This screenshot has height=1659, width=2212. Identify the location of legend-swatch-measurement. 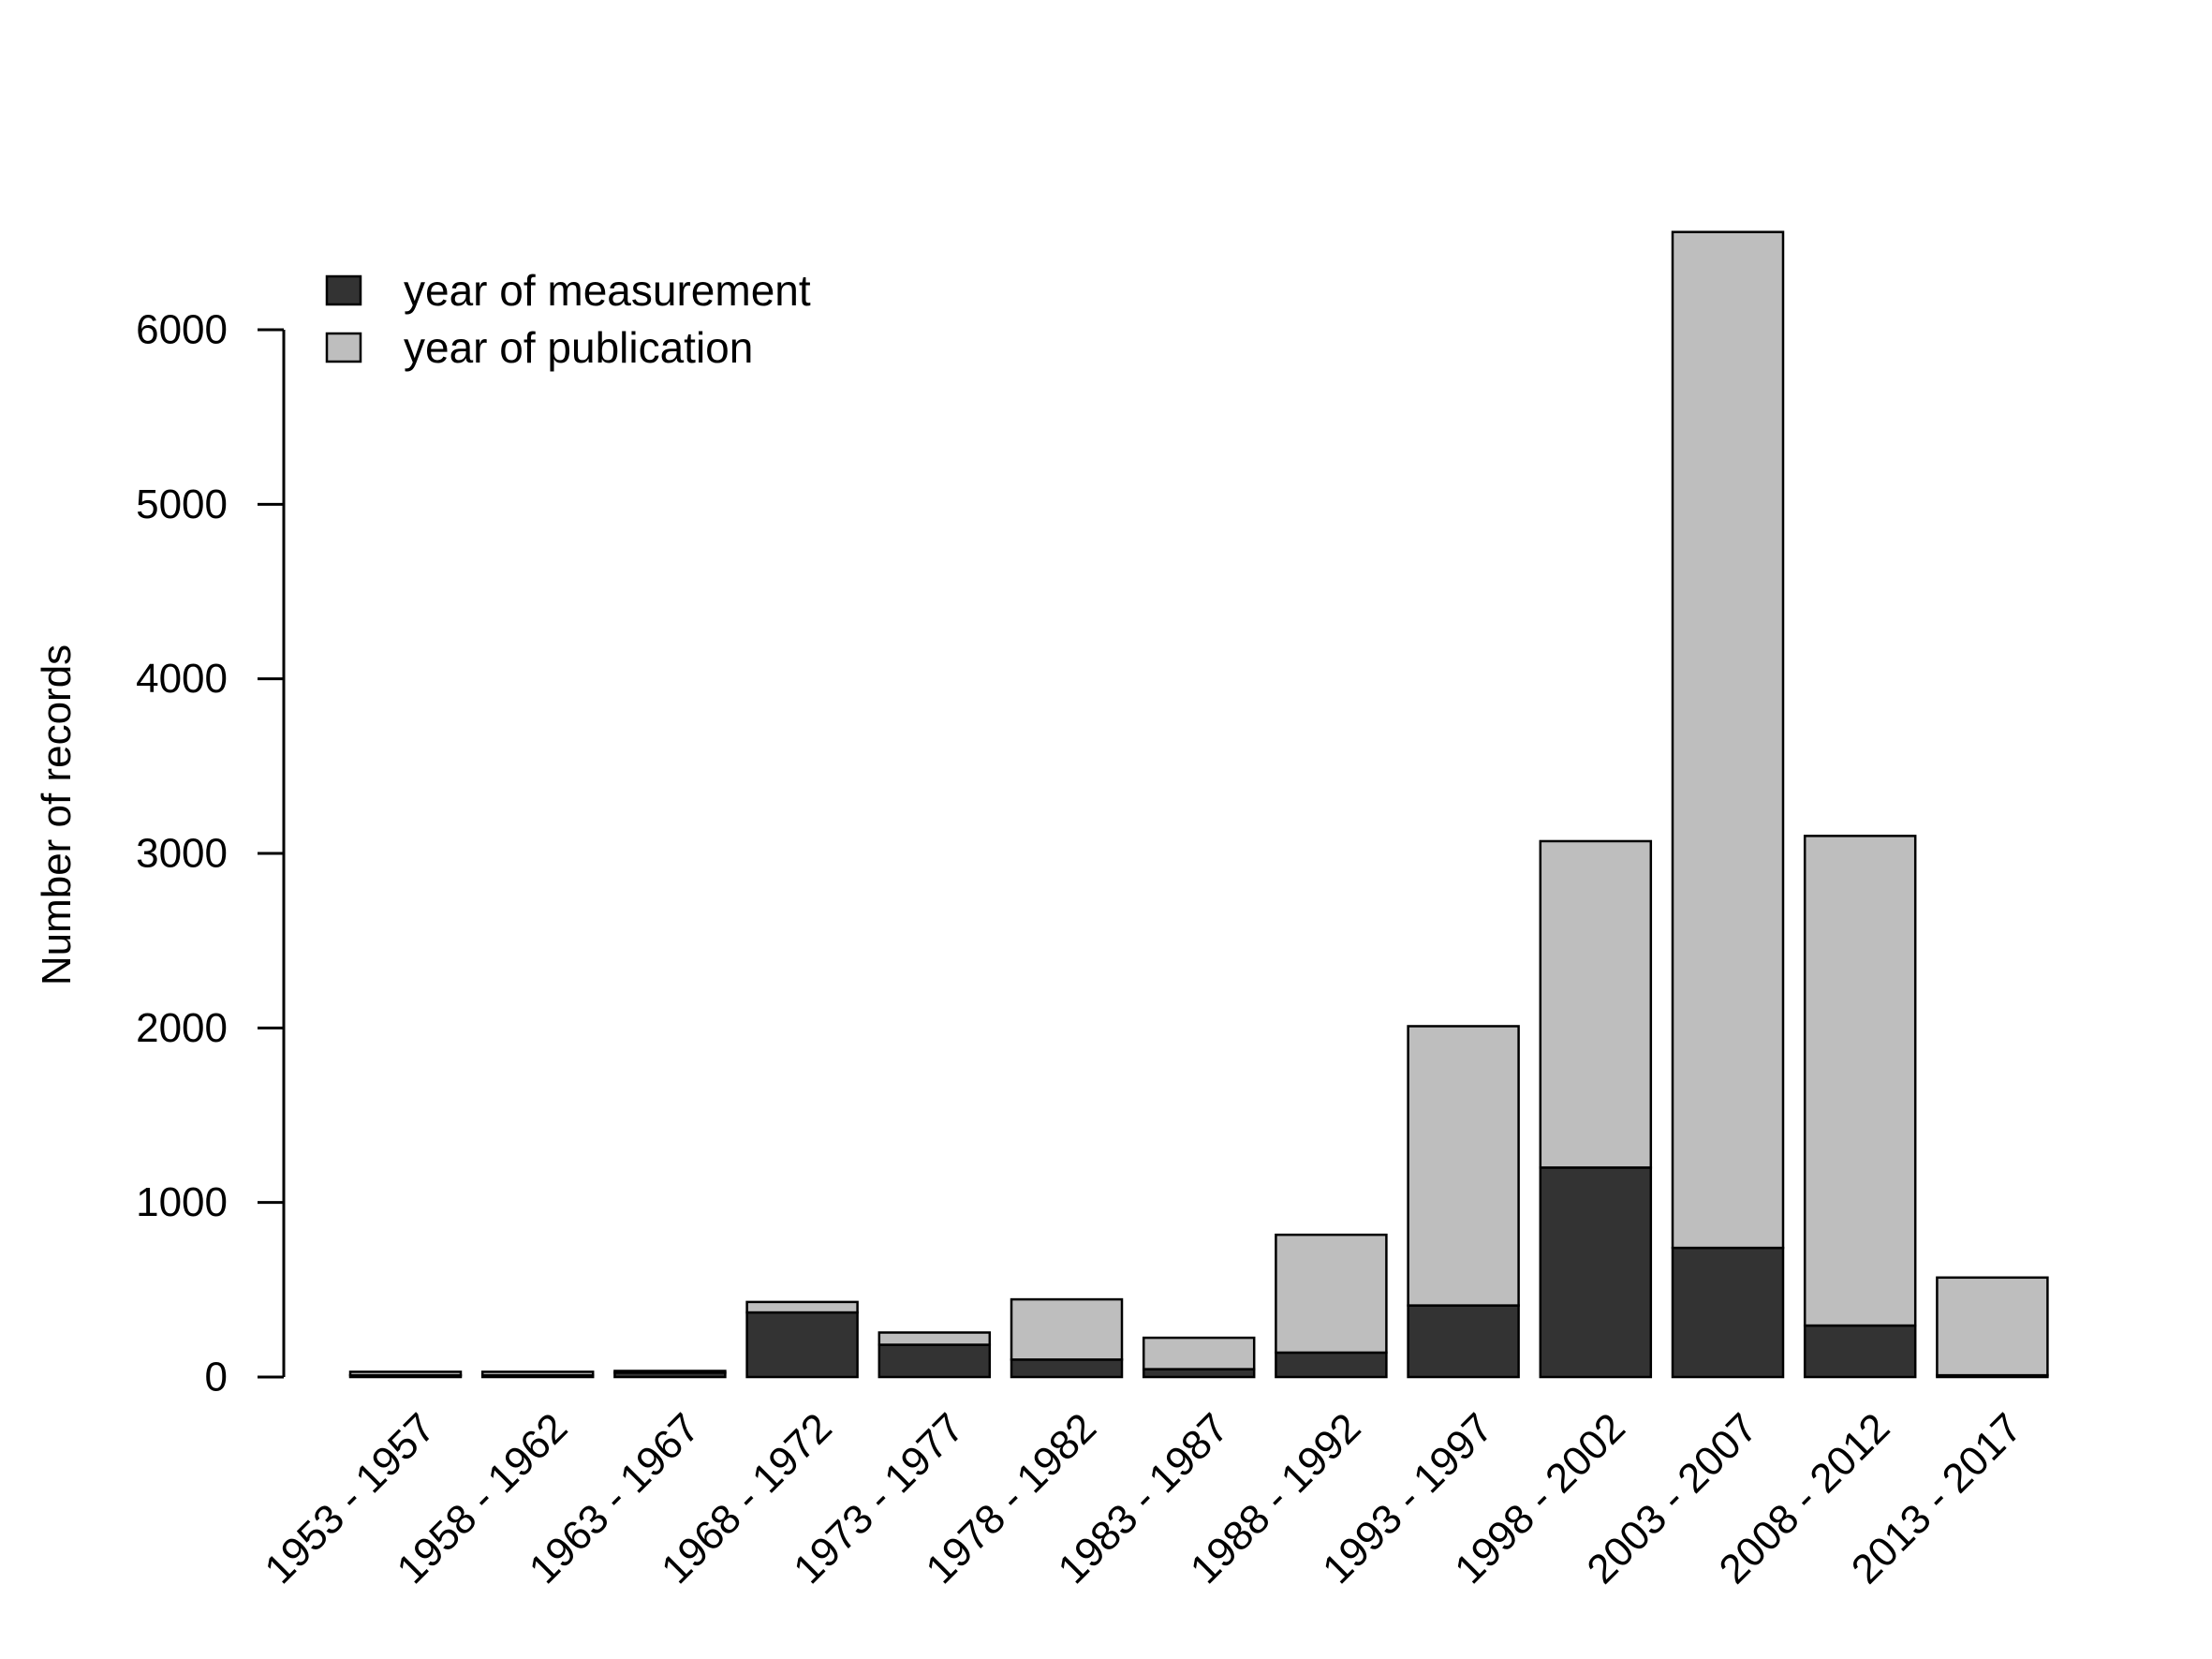
(343, 290).